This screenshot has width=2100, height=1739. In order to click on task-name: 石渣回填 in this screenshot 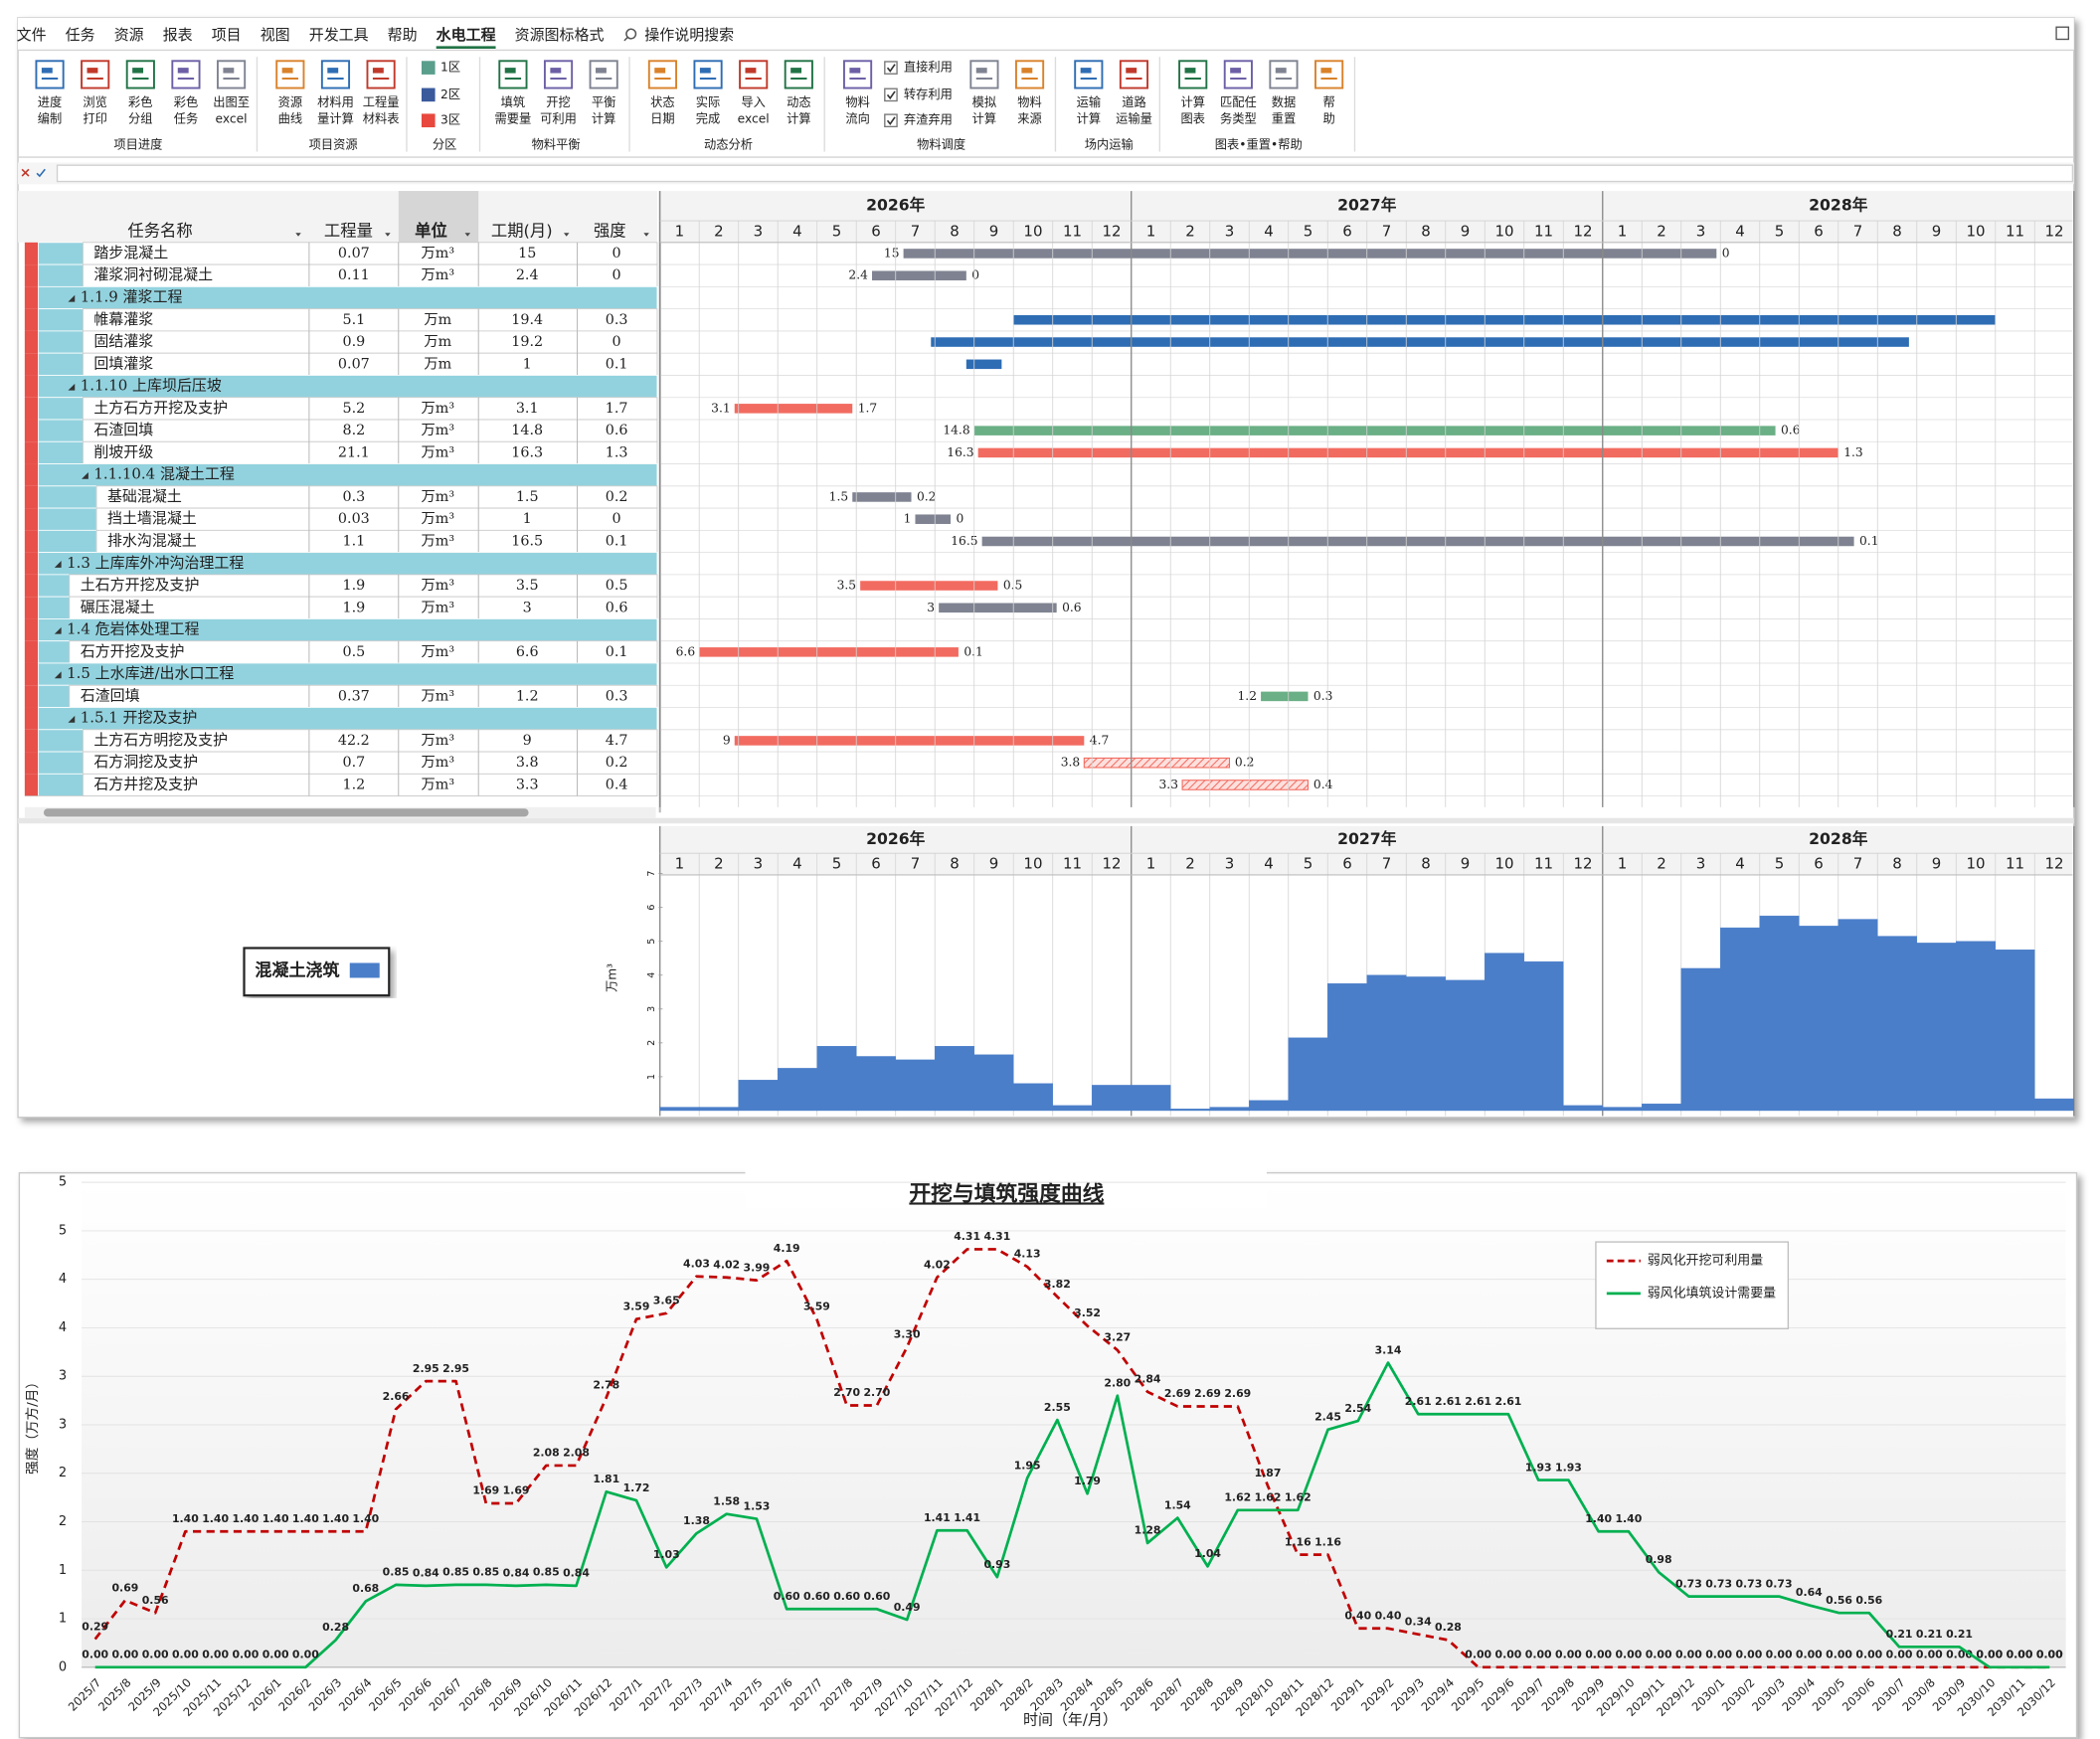, I will do `click(111, 695)`.